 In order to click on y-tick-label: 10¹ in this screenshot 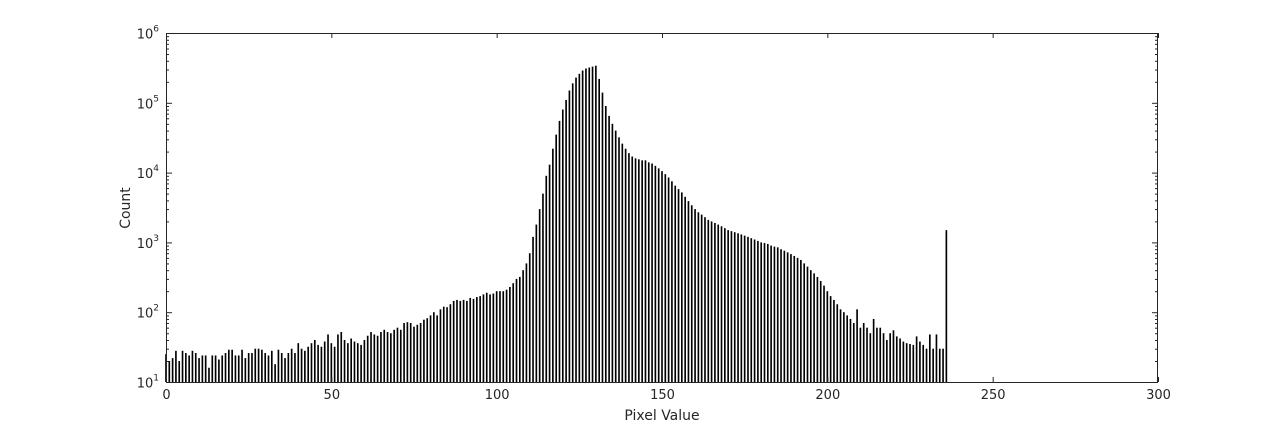, I will do `click(148, 383)`.